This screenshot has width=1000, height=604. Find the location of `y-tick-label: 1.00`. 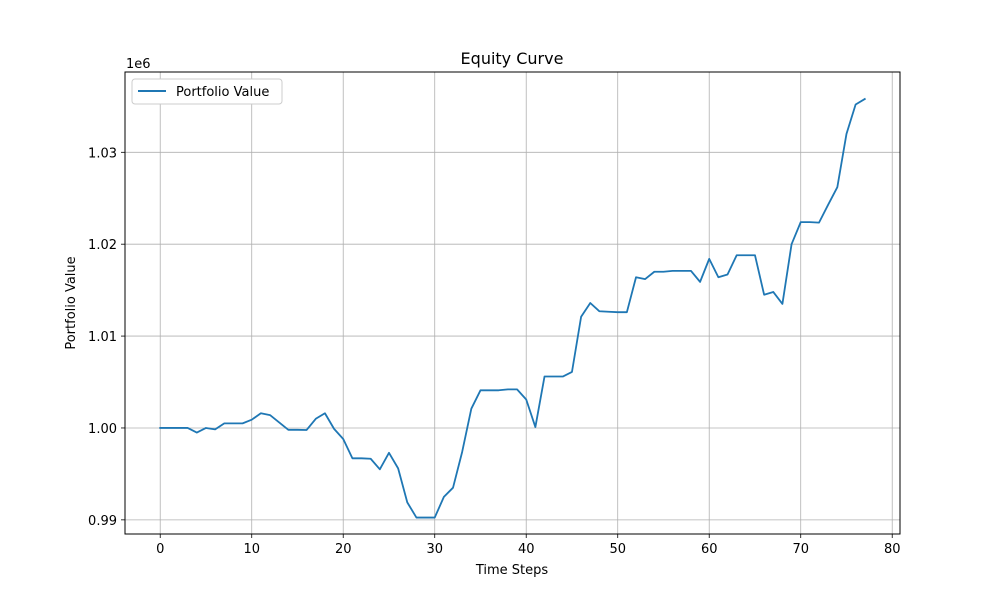

y-tick-label: 1.00 is located at coordinates (102, 429).